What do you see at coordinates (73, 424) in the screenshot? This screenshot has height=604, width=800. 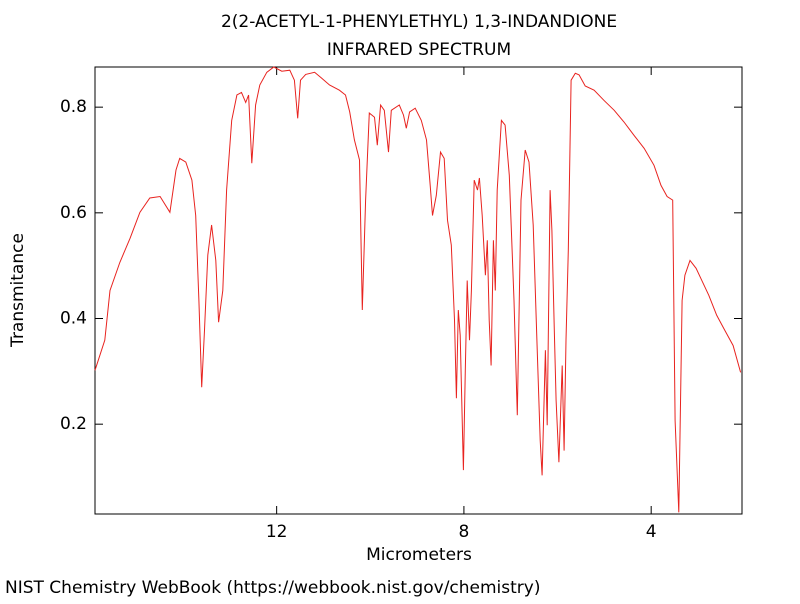 I see `y-tick-label: 0.2` at bounding box center [73, 424].